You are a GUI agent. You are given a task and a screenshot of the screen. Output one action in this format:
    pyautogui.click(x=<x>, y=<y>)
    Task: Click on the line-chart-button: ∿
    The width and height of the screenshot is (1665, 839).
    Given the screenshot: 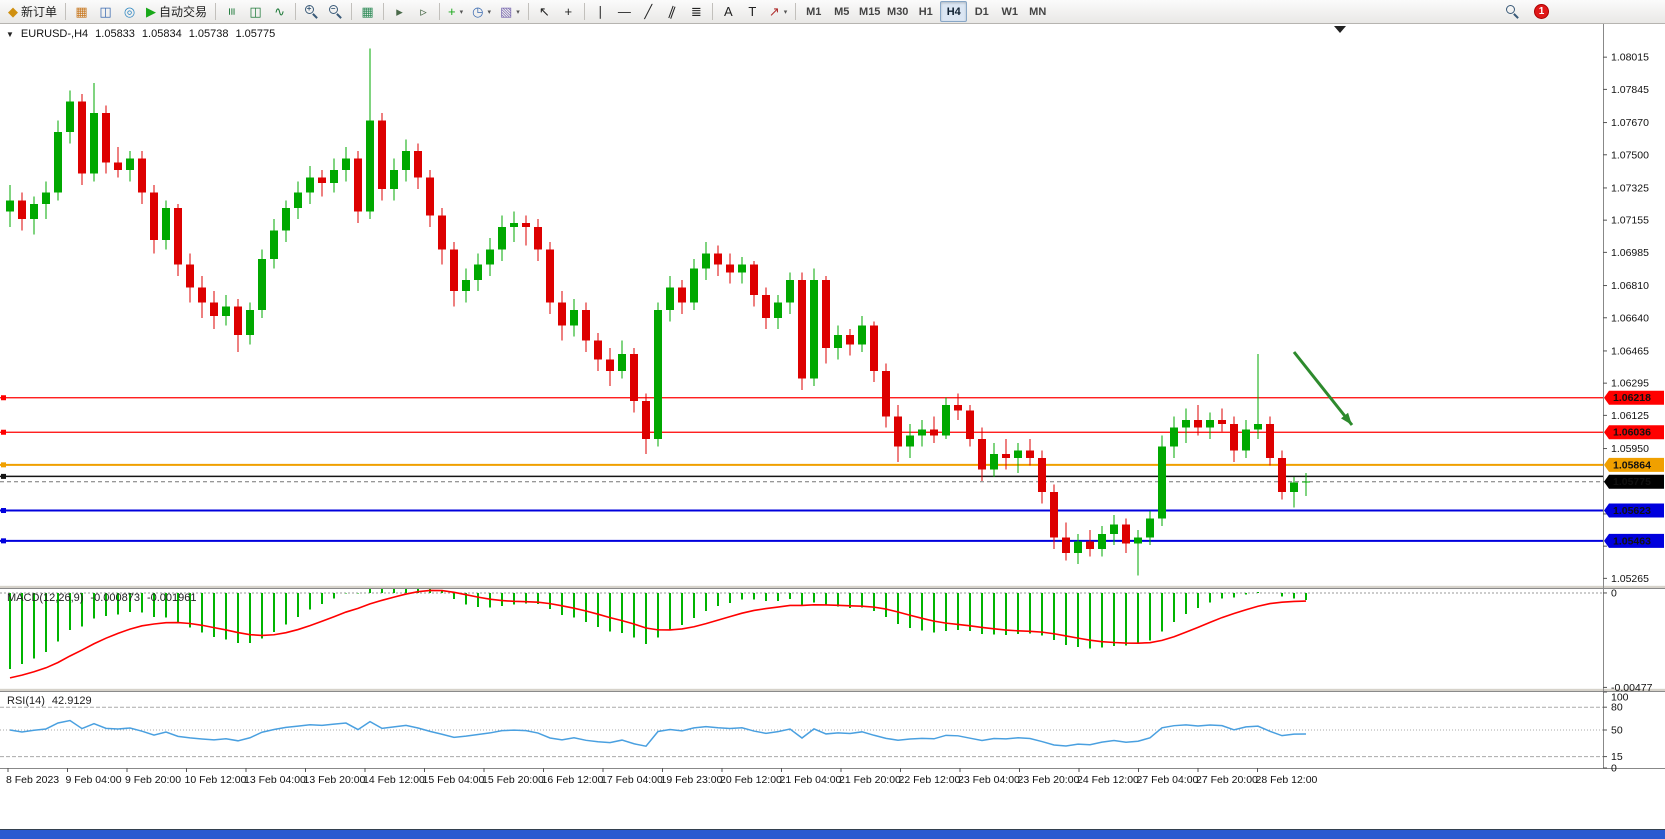 What is the action you would take?
    pyautogui.click(x=279, y=11)
    